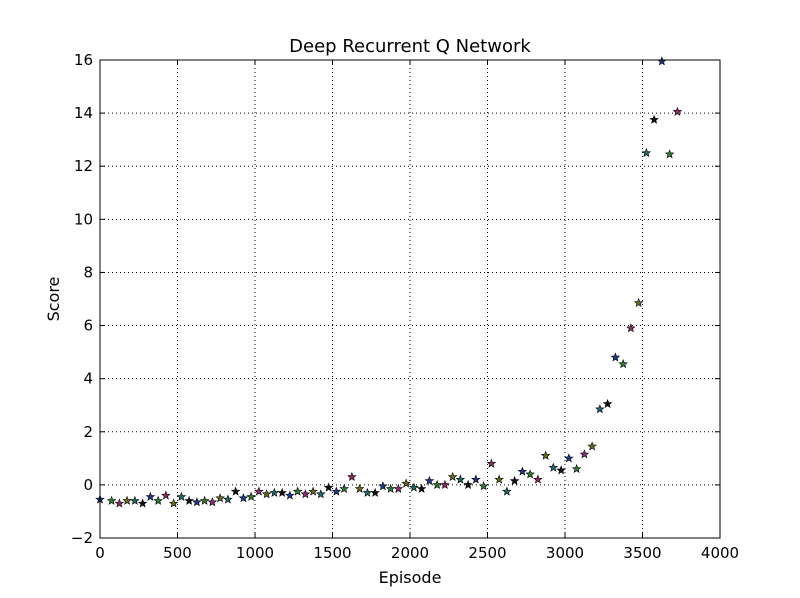 Image resolution: width=800 pixels, height=598 pixels. What do you see at coordinates (720, 553) in the screenshot?
I see `x-tick-label: 4000` at bounding box center [720, 553].